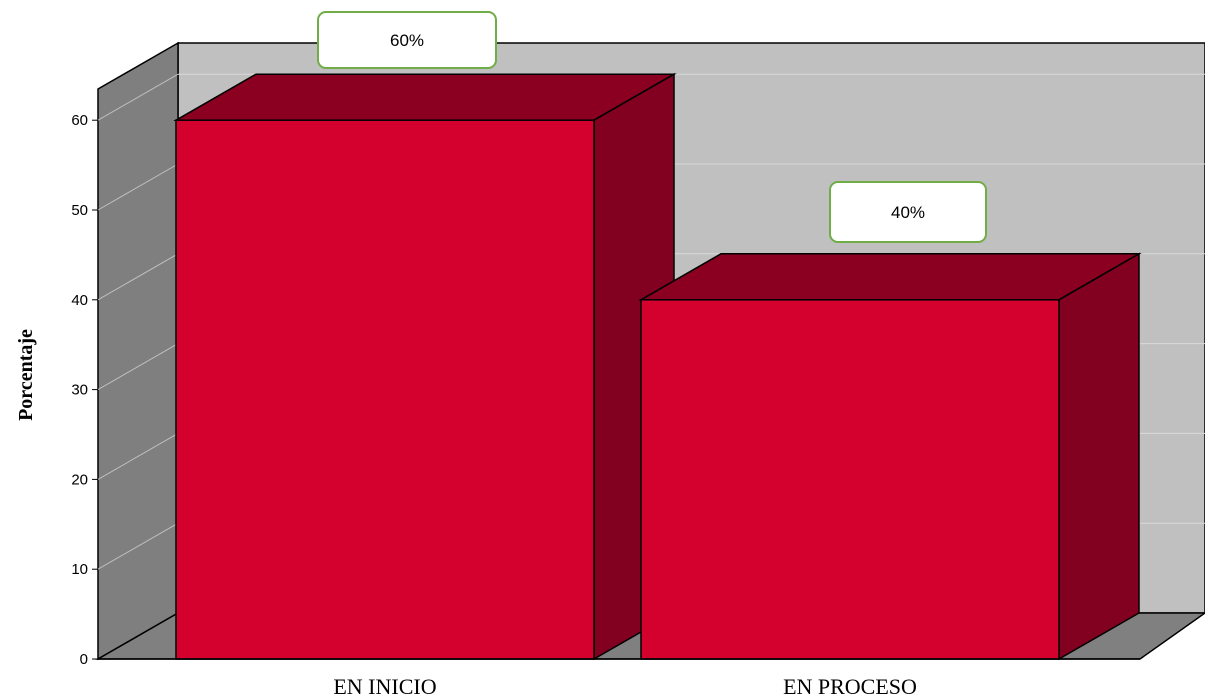 The height and width of the screenshot is (700, 1205). What do you see at coordinates (79, 120) in the screenshot?
I see `y-tick-label: 60` at bounding box center [79, 120].